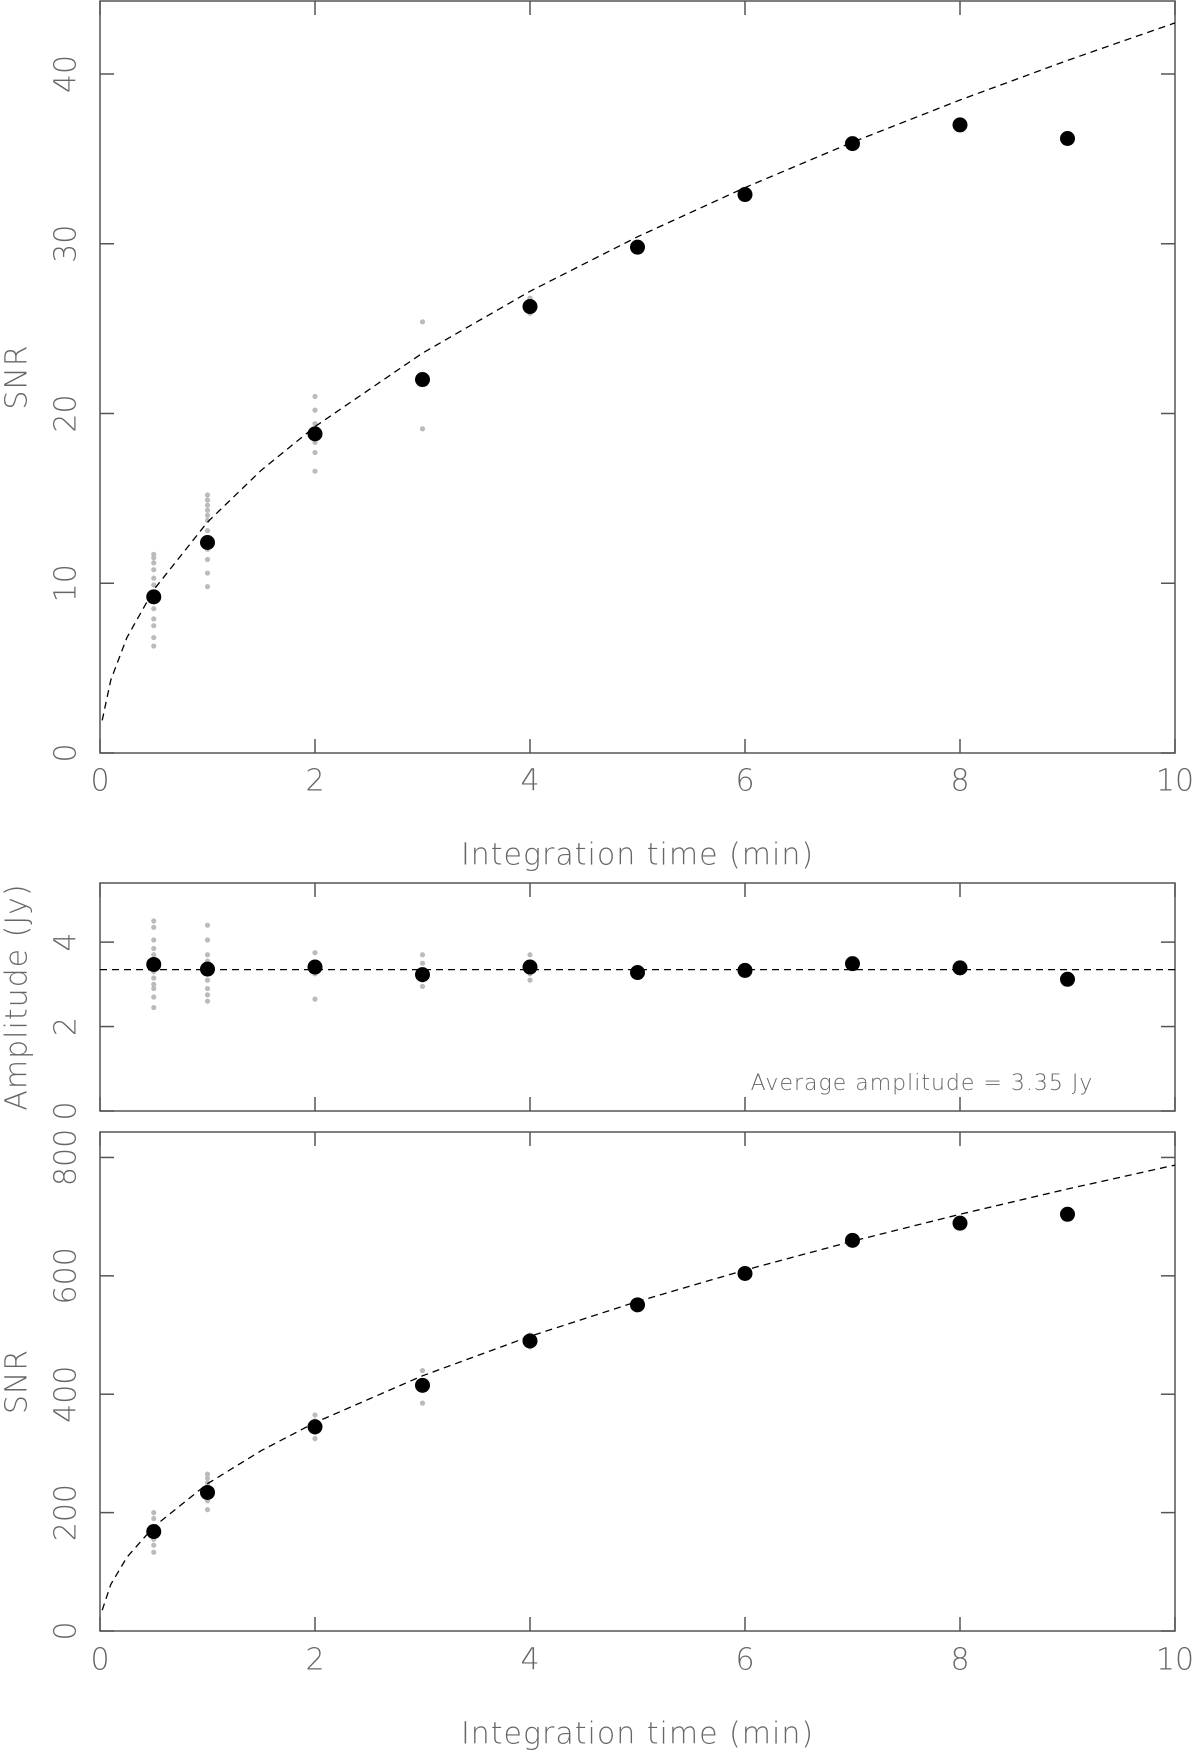 The width and height of the screenshot is (1200, 1756). I want to click on y-tick-label: 200, so click(66, 1512).